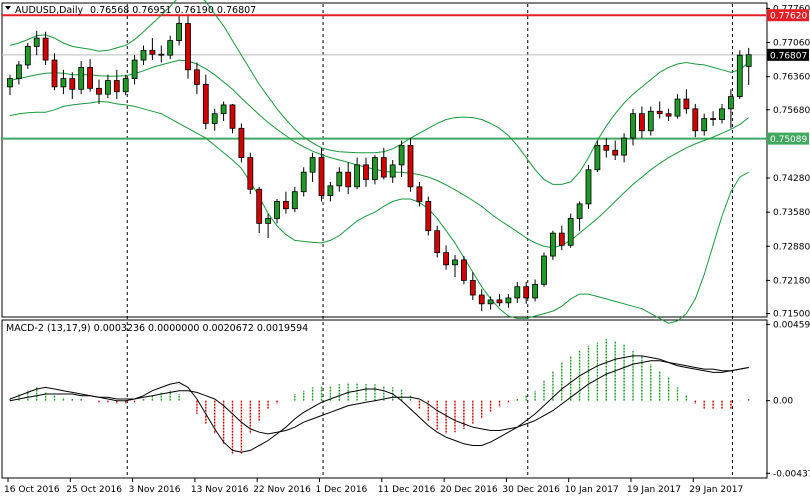  Describe the element at coordinates (791, 213) in the screenshot. I see `price-tick-label: 0.73580` at that location.